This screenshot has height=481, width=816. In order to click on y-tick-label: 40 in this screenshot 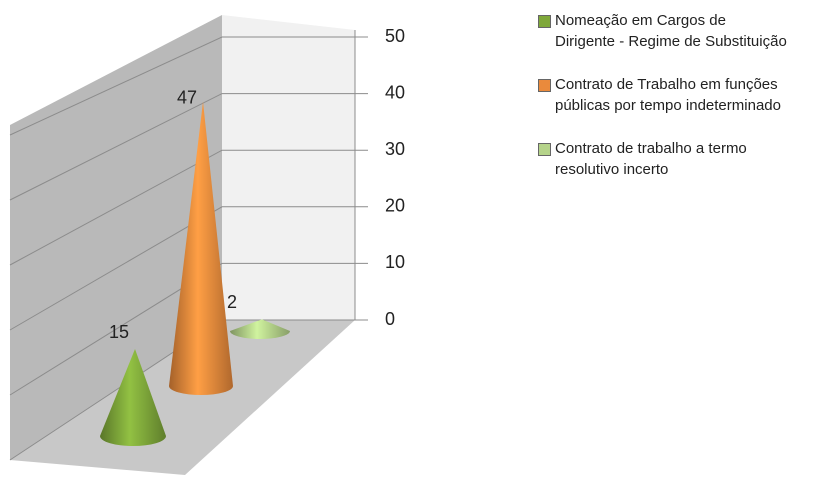, I will do `click(395, 92)`.